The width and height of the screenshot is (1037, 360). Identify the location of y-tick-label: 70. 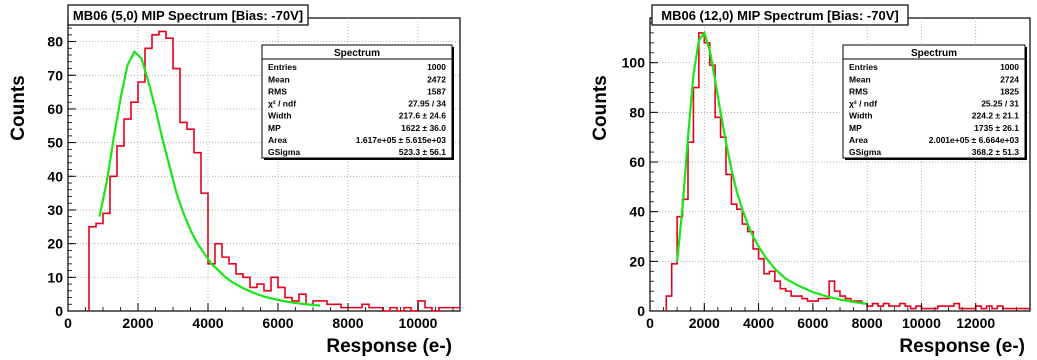
(55, 75).